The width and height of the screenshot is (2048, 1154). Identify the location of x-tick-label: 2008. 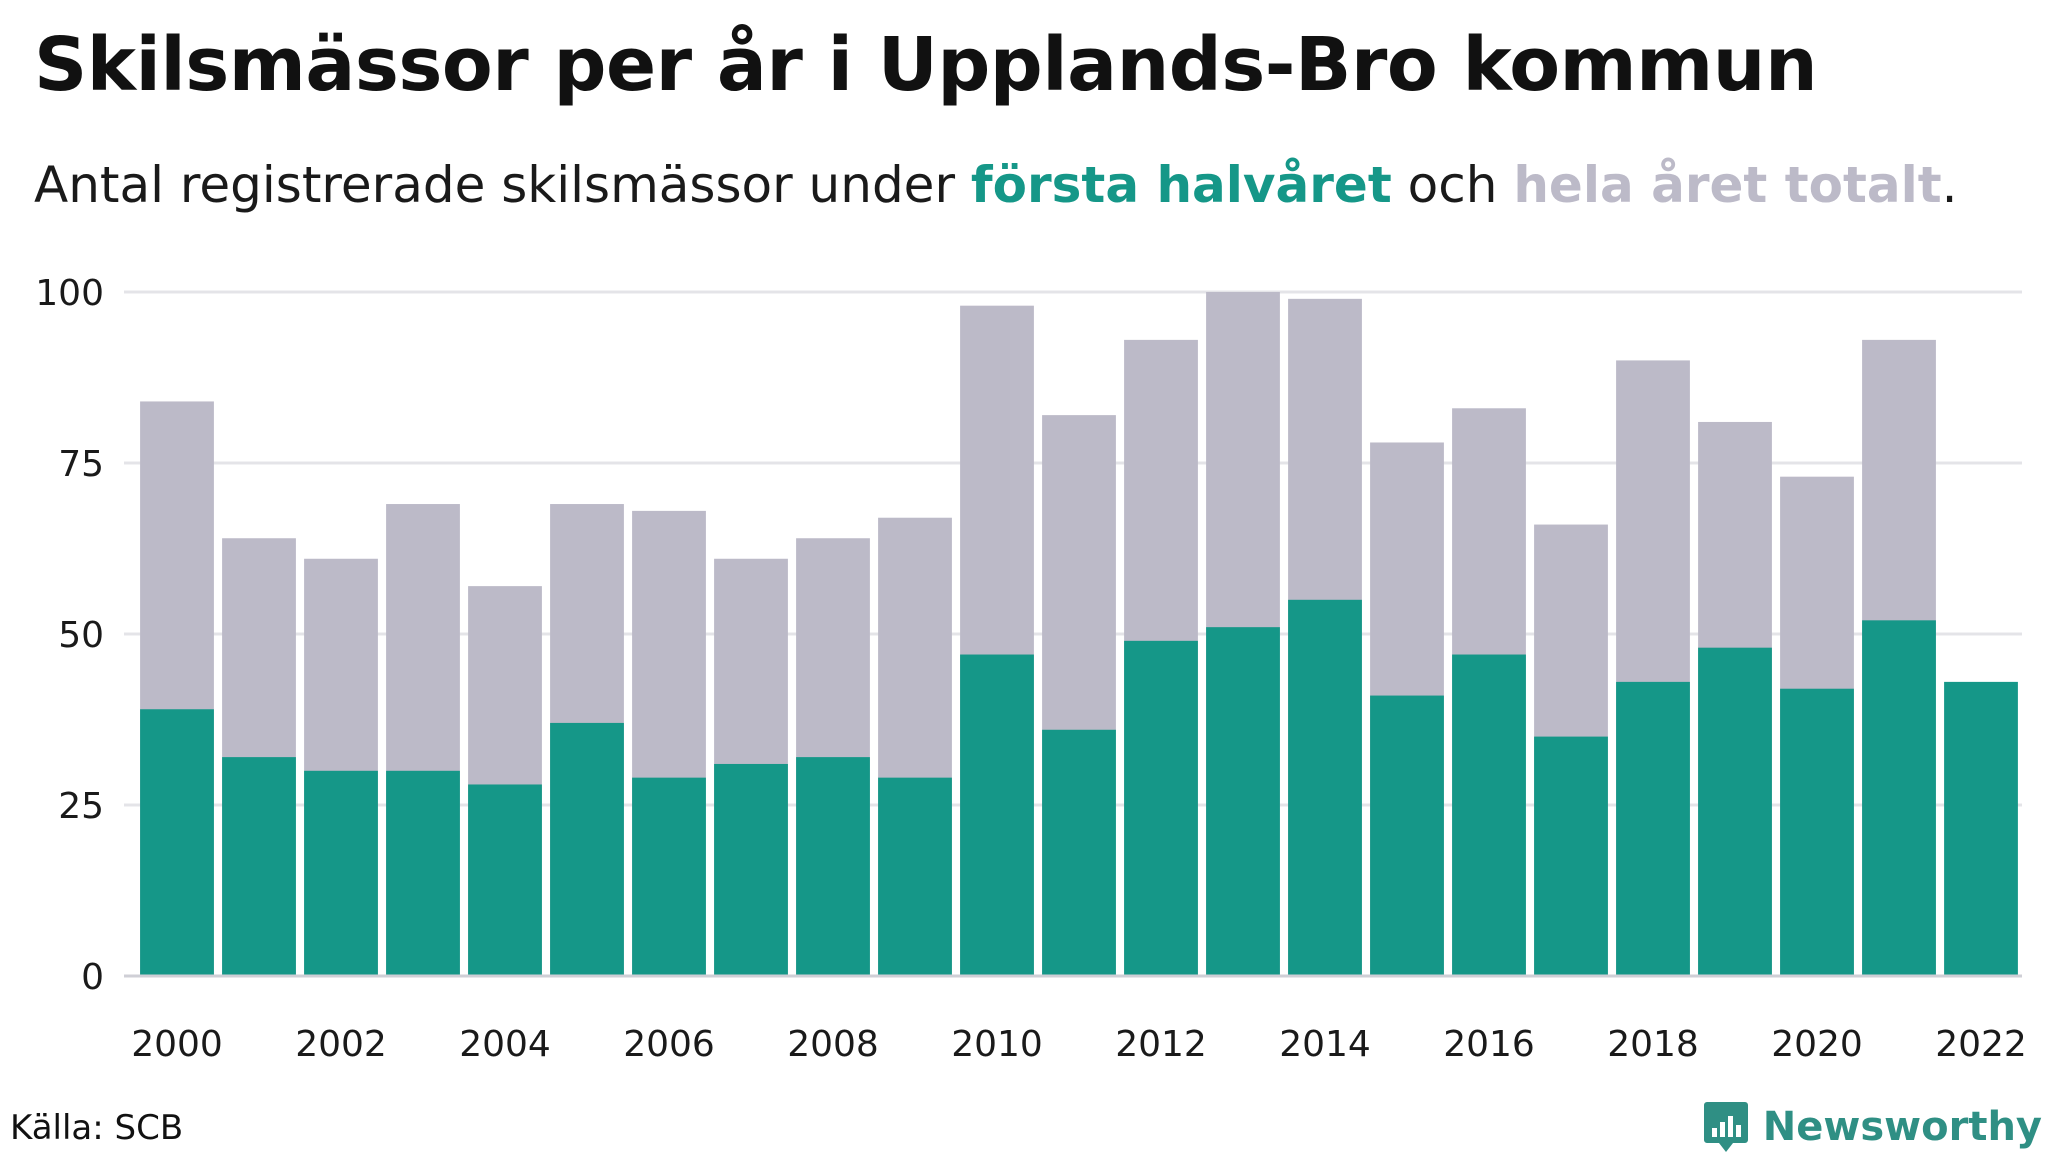
(833, 1044).